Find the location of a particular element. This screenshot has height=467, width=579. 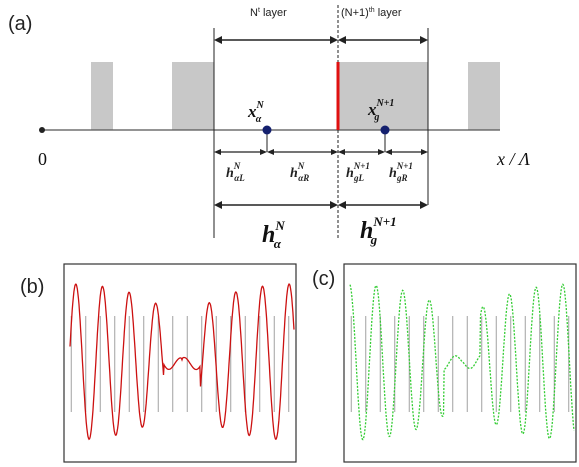

panel-c-waveform is located at coordinates (462, 362).